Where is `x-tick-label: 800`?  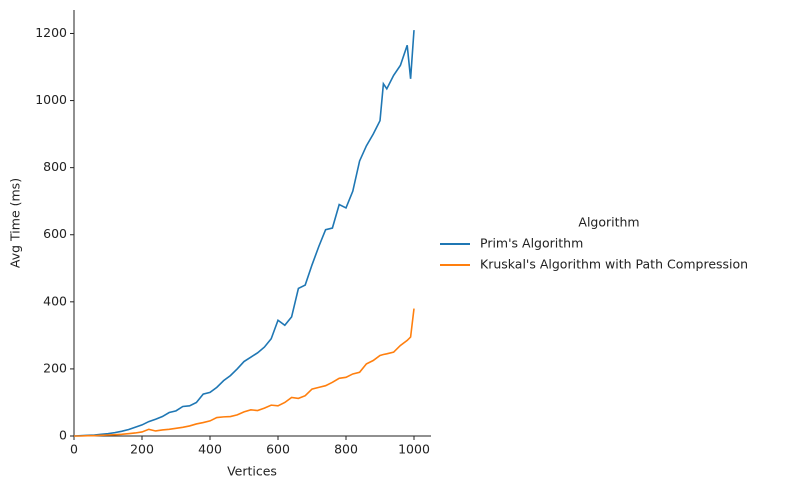
x-tick-label: 800 is located at coordinates (346, 449).